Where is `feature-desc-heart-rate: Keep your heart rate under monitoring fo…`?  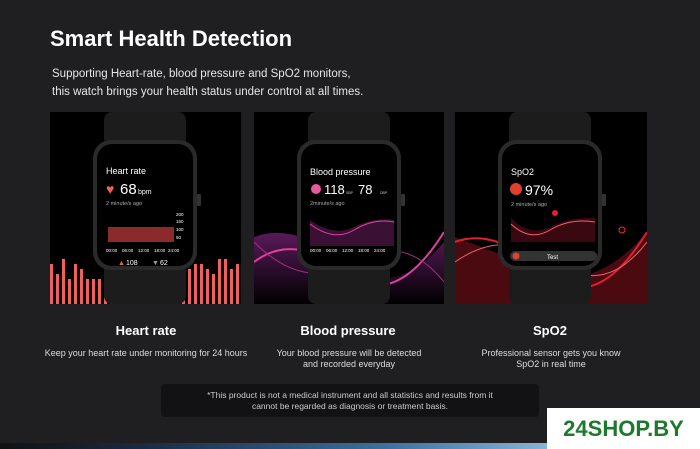
feature-desc-heart-rate: Keep your heart rate under monitoring fo… is located at coordinates (146, 353).